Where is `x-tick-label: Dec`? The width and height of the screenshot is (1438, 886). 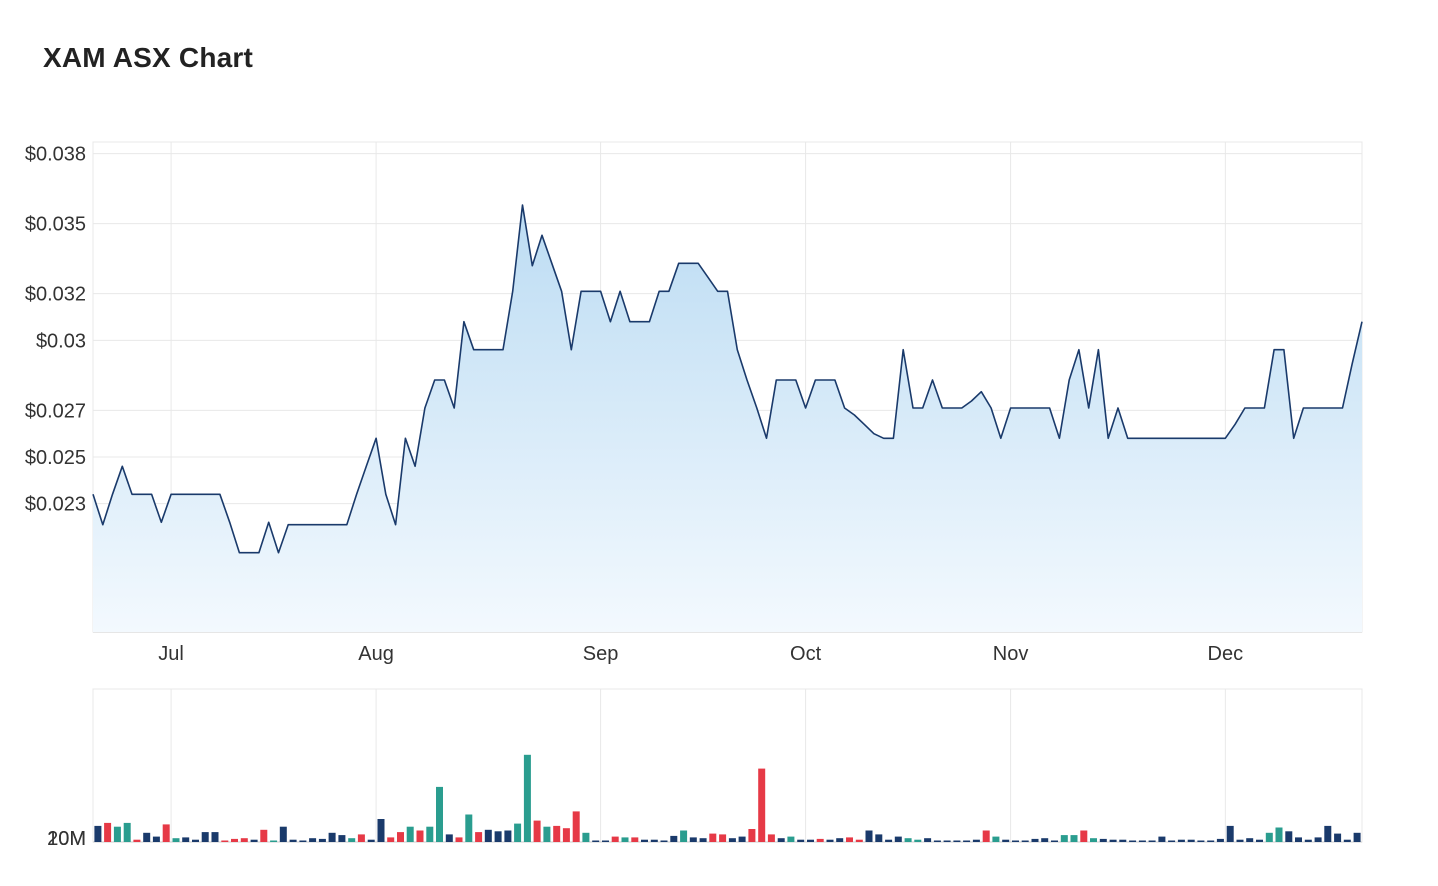
x-tick-label: Dec is located at coordinates (1226, 654).